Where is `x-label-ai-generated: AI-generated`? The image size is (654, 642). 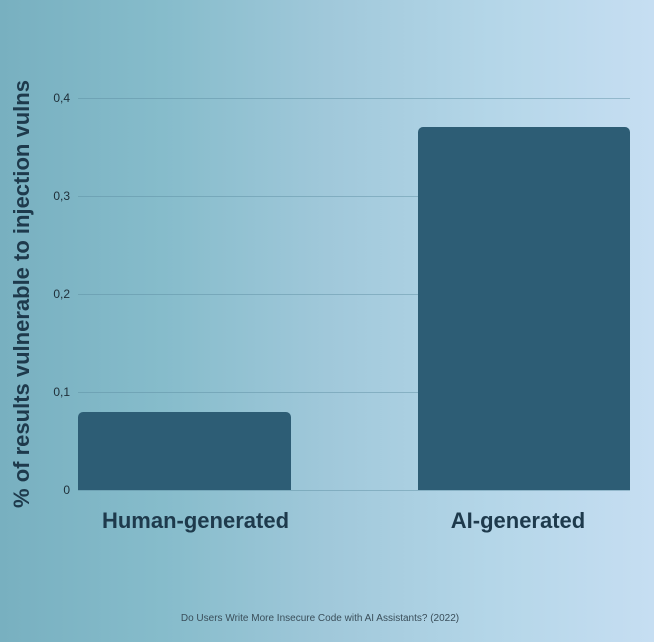 x-label-ai-generated: AI-generated is located at coordinates (518, 520).